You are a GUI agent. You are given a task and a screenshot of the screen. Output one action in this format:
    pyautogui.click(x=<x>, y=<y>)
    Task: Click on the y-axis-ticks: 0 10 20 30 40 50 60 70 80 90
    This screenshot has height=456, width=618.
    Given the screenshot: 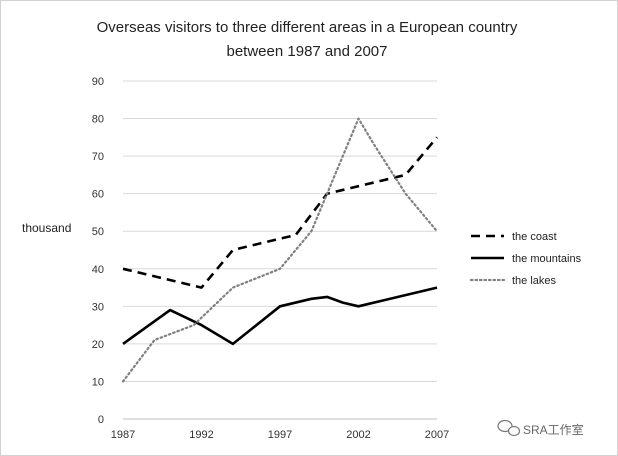 What is the action you would take?
    pyautogui.click(x=98, y=251)
    